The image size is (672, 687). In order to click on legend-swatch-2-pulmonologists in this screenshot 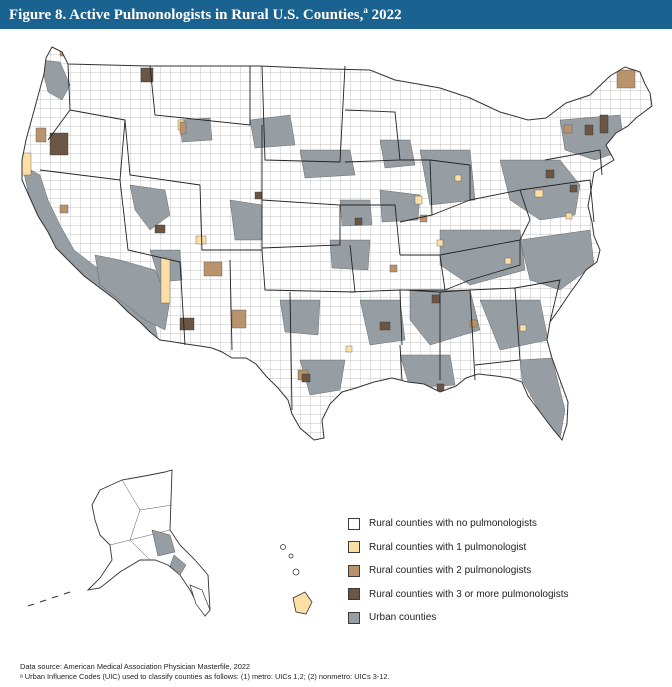, I will do `click(354, 570)`.